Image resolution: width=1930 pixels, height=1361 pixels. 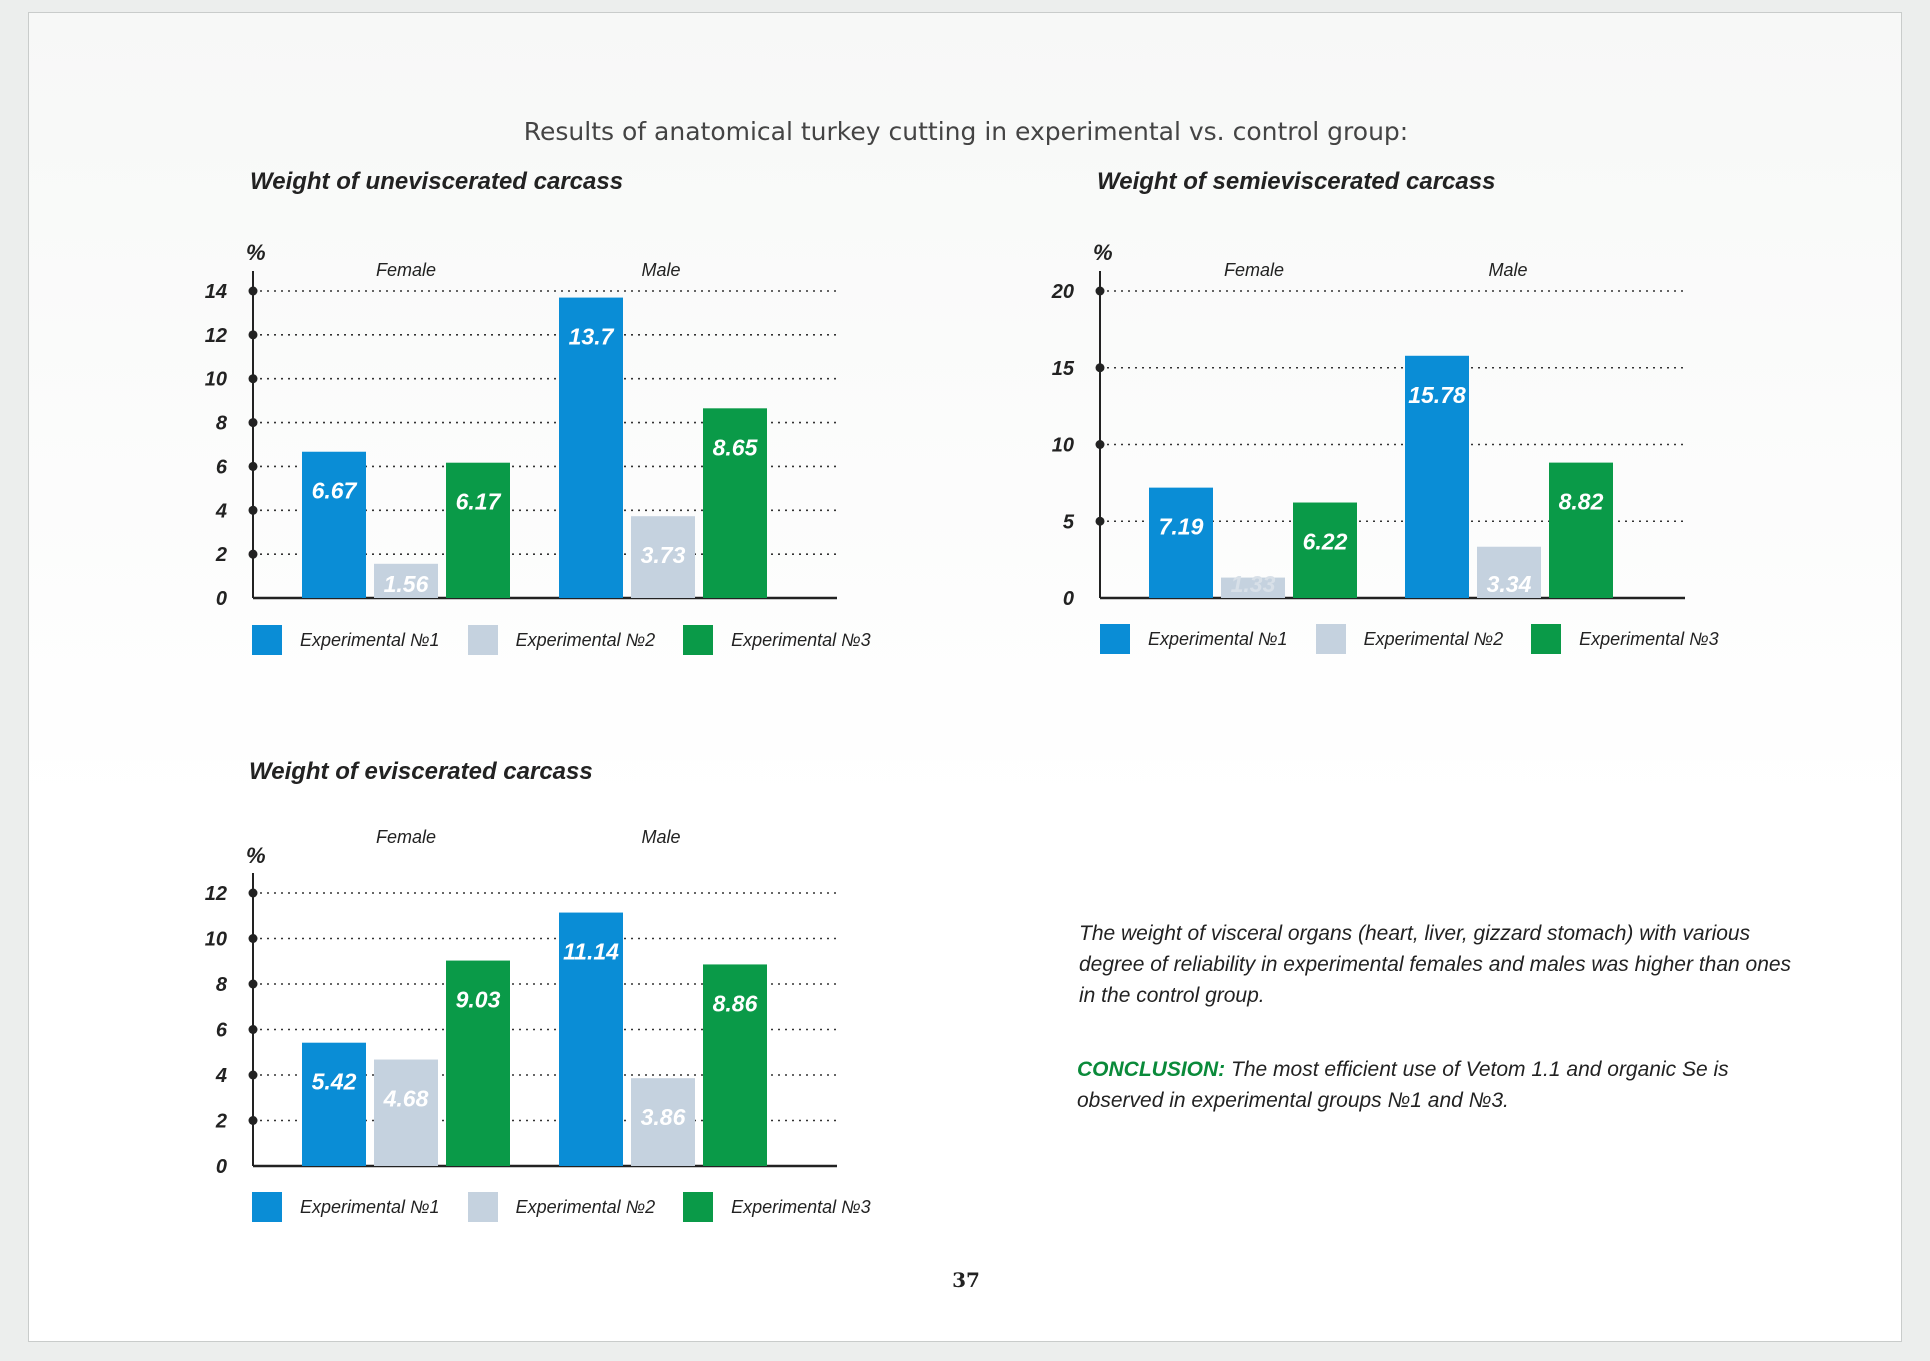 I want to click on data-label: 6.22, so click(x=1325, y=542).